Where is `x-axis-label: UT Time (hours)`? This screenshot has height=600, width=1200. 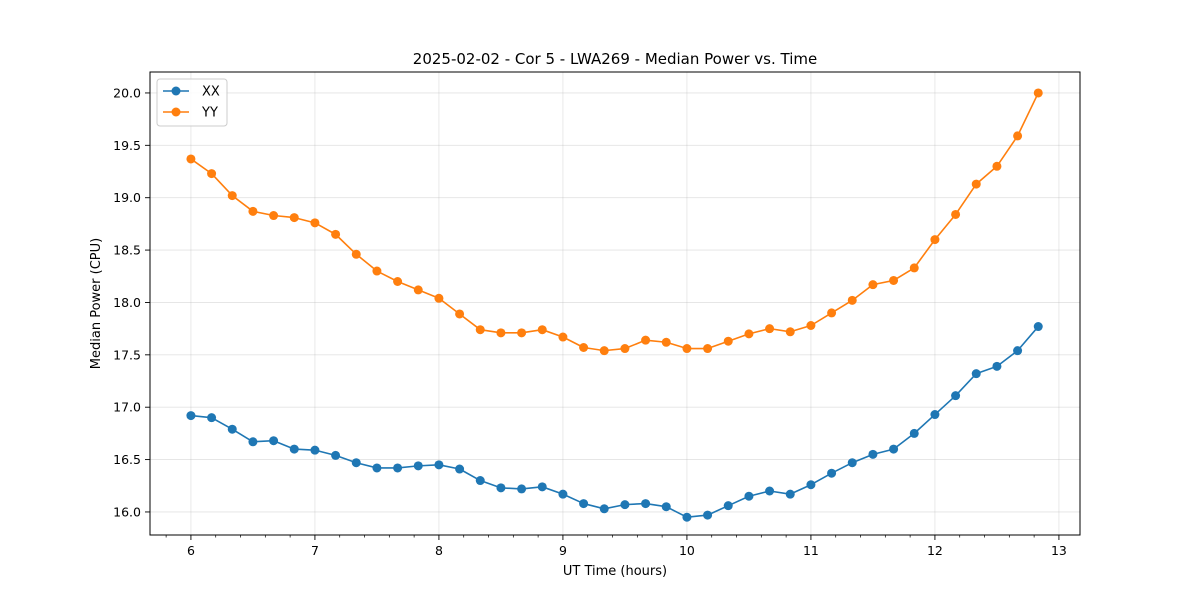 x-axis-label: UT Time (hours) is located at coordinates (615, 571).